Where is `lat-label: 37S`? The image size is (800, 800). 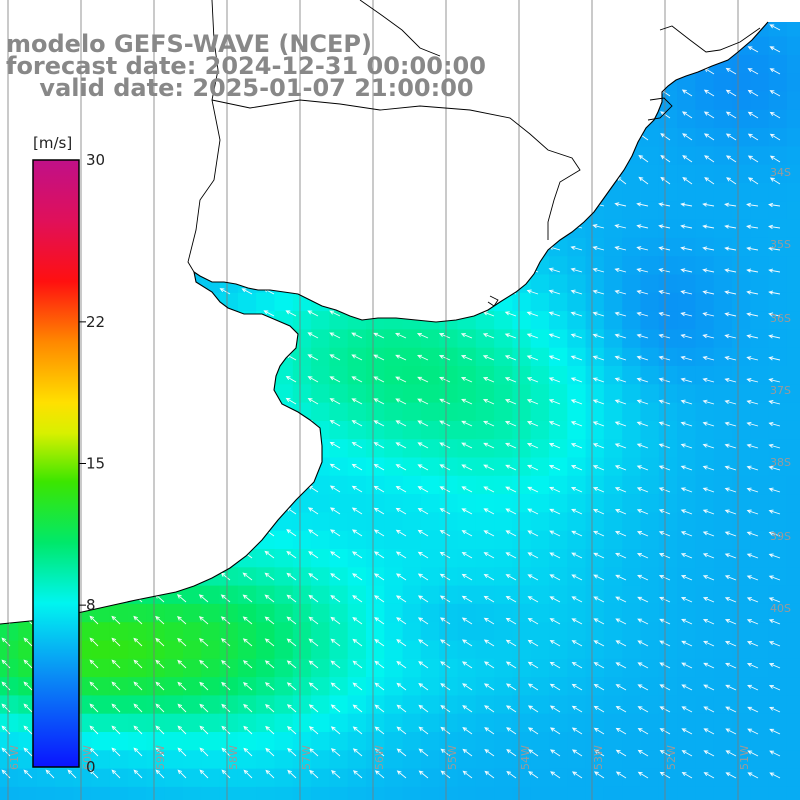 lat-label: 37S is located at coordinates (780, 390).